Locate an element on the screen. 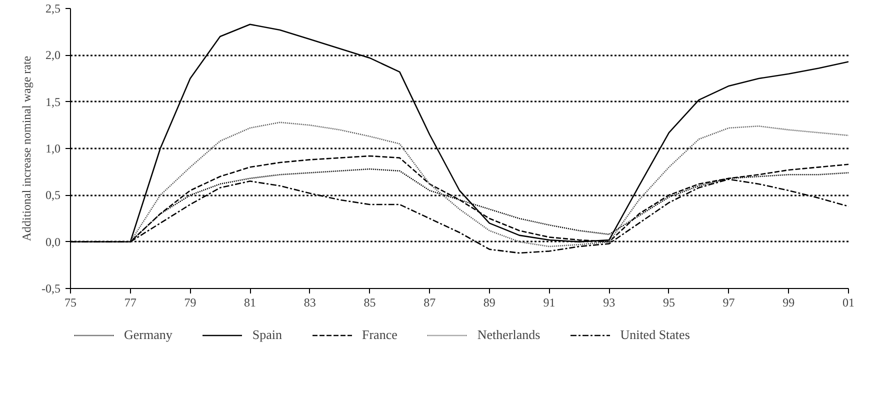 This screenshot has width=872, height=420. legend-label: Germany is located at coordinates (148, 335).